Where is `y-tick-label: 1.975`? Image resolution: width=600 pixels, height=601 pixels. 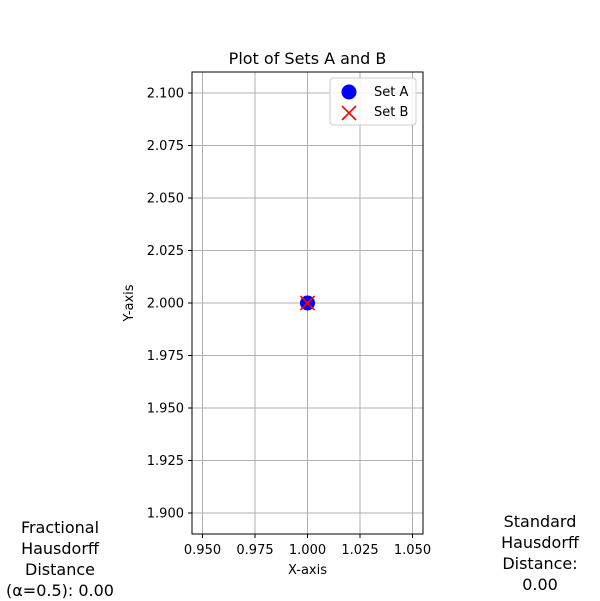
y-tick-label: 1.975 is located at coordinates (165, 356).